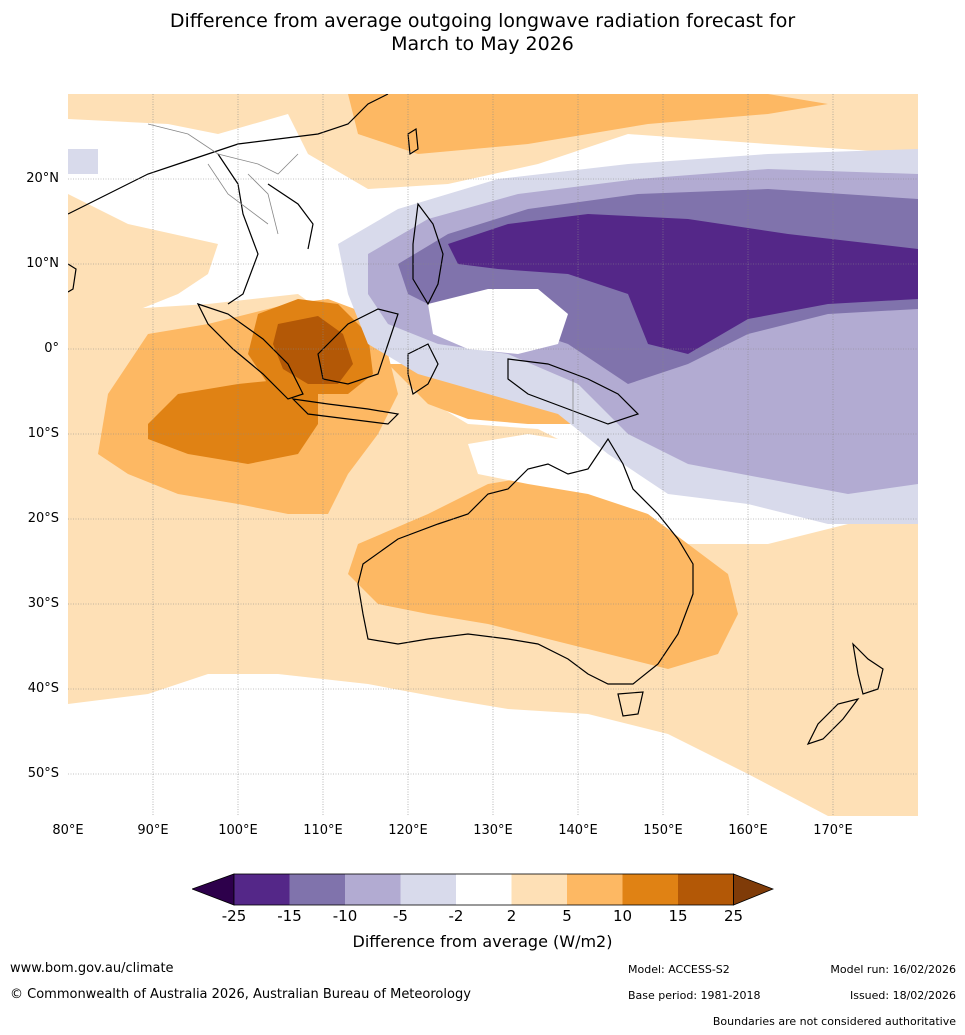  Describe the element at coordinates (400, 916) in the screenshot. I see `colorbar-tick-minus5: -5` at that location.